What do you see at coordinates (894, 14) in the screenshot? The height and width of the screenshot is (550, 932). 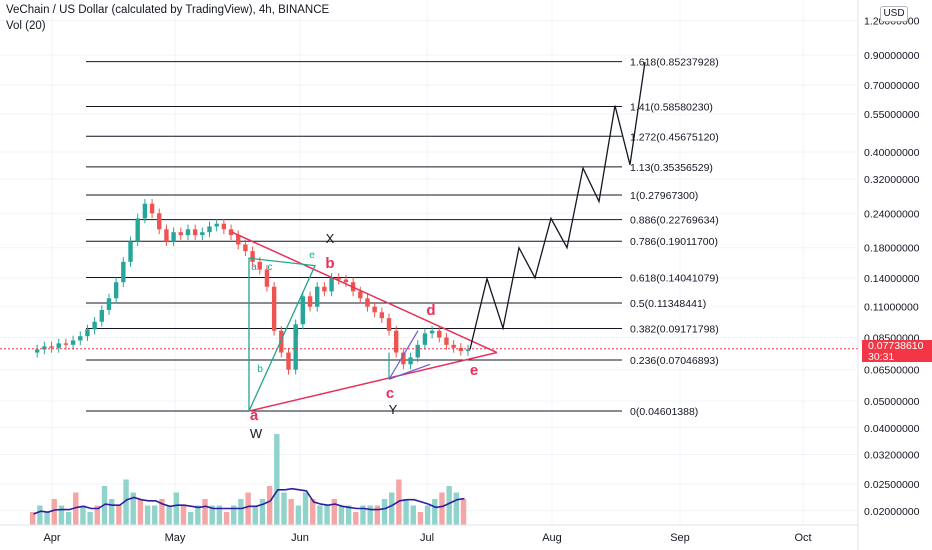 I see `currency-button: USD` at bounding box center [894, 14].